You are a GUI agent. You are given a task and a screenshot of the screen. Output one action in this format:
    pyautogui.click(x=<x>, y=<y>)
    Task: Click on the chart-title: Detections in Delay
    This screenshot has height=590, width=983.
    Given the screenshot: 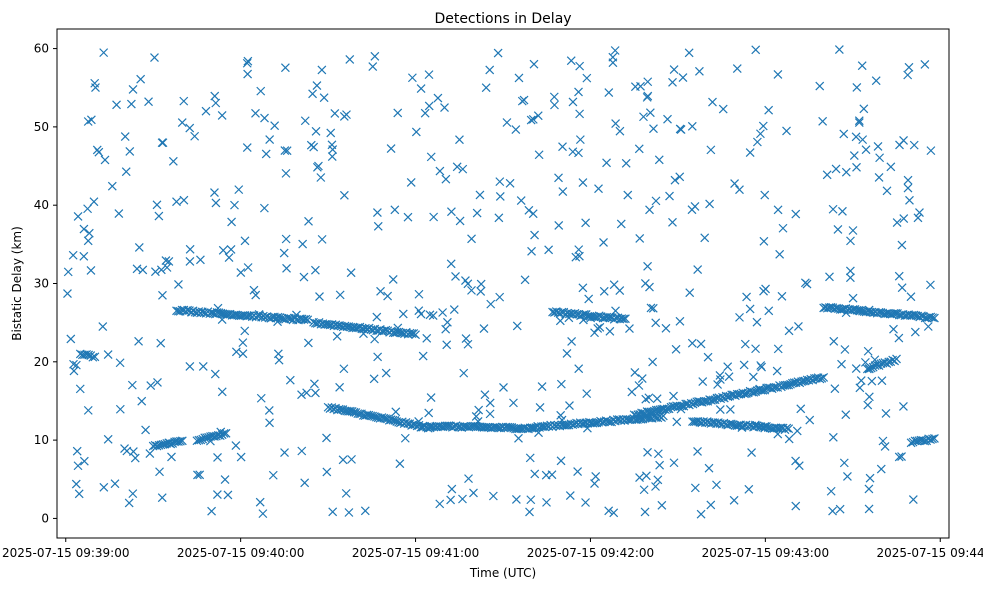 What is the action you would take?
    pyautogui.click(x=502, y=19)
    